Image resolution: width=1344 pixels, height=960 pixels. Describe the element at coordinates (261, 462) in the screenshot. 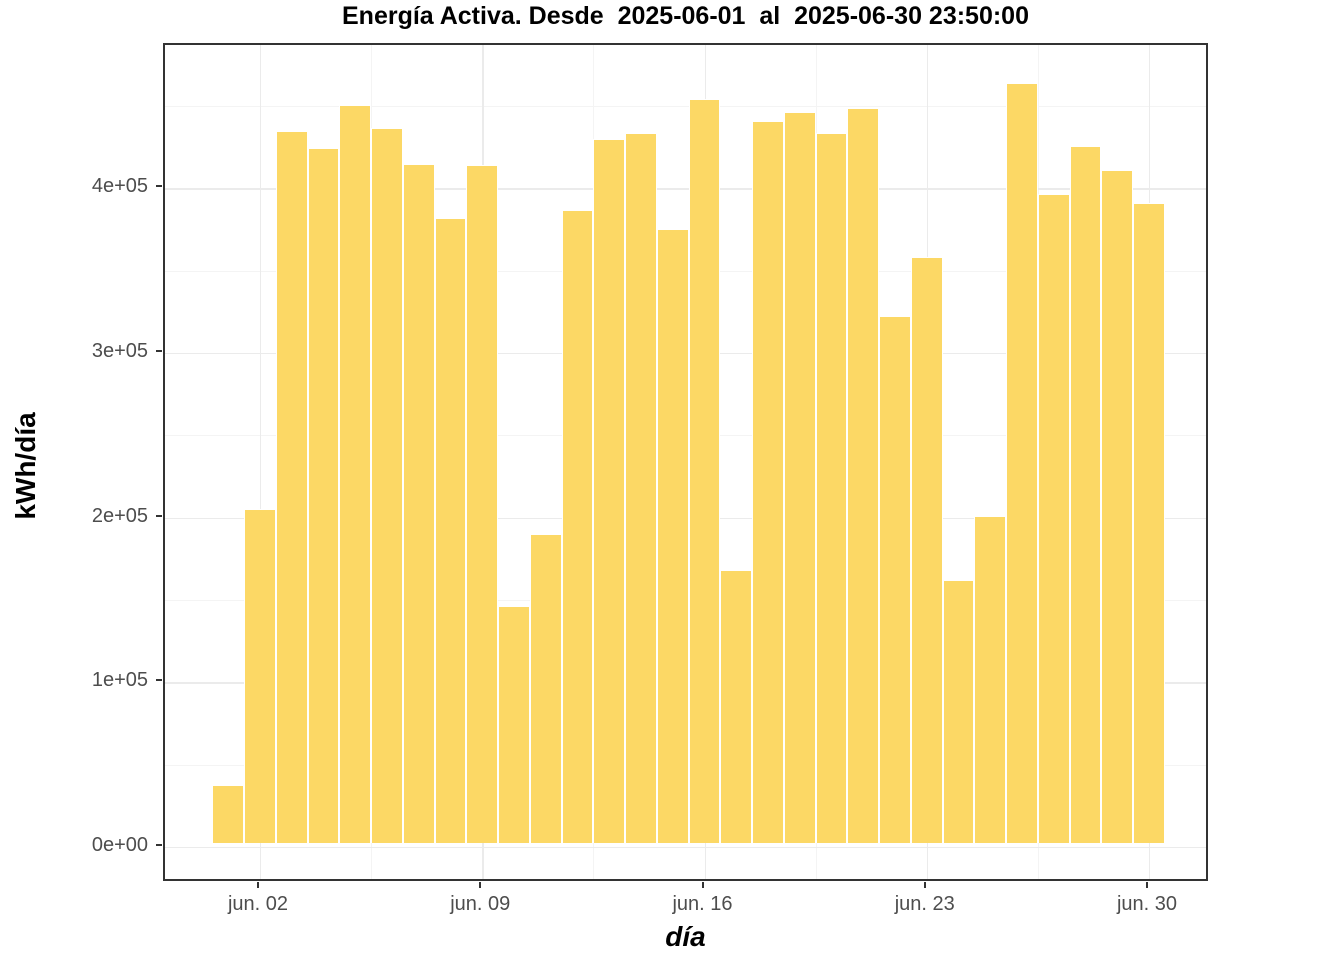

I see `gridline-x-major` at that location.